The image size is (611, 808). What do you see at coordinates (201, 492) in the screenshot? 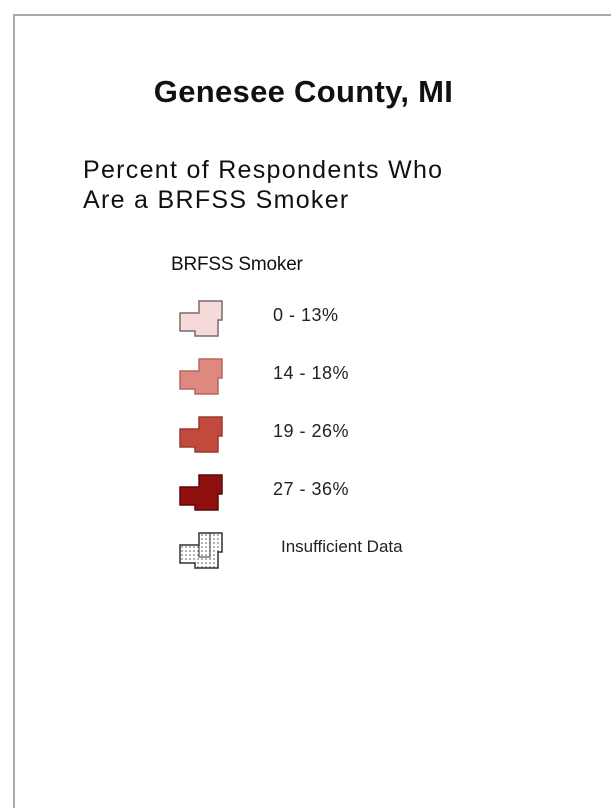
I see `legend-swatch-27-36-icon` at bounding box center [201, 492].